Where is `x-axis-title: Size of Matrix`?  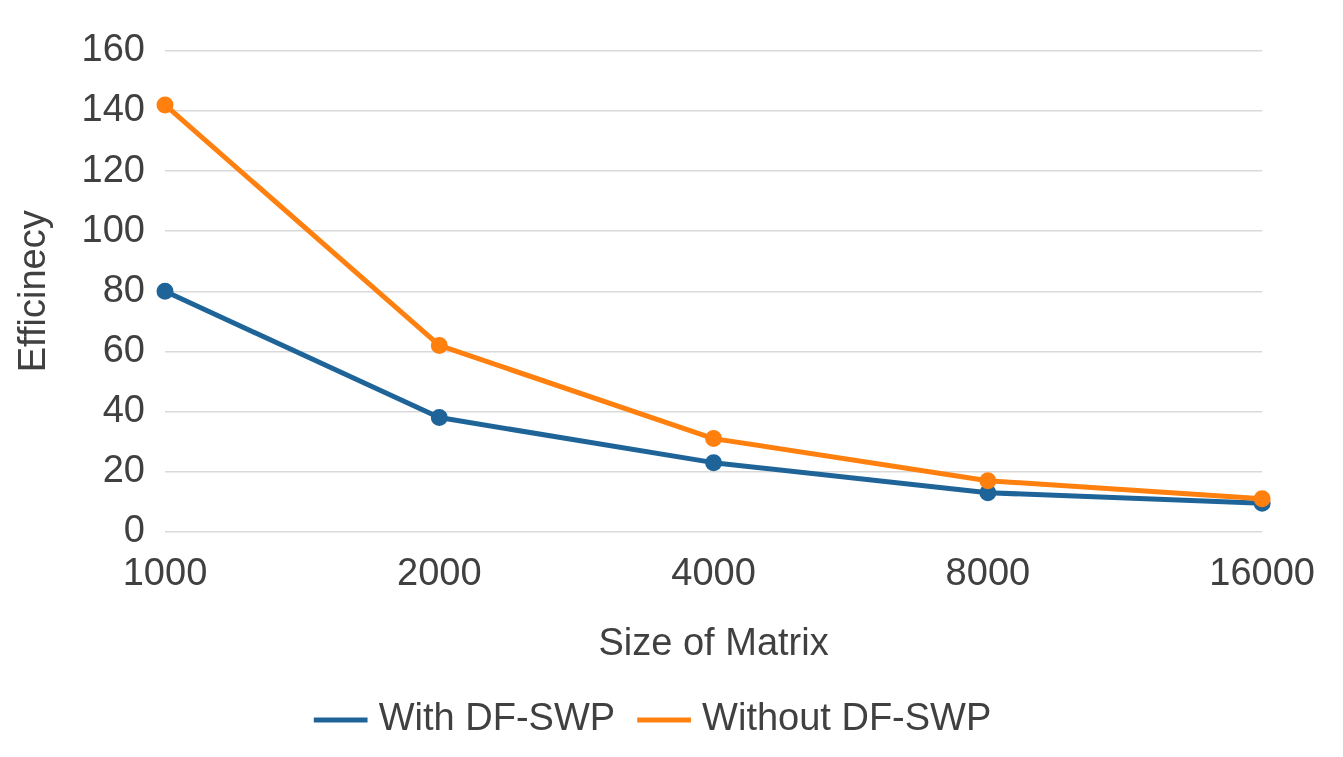 x-axis-title: Size of Matrix is located at coordinates (713, 641).